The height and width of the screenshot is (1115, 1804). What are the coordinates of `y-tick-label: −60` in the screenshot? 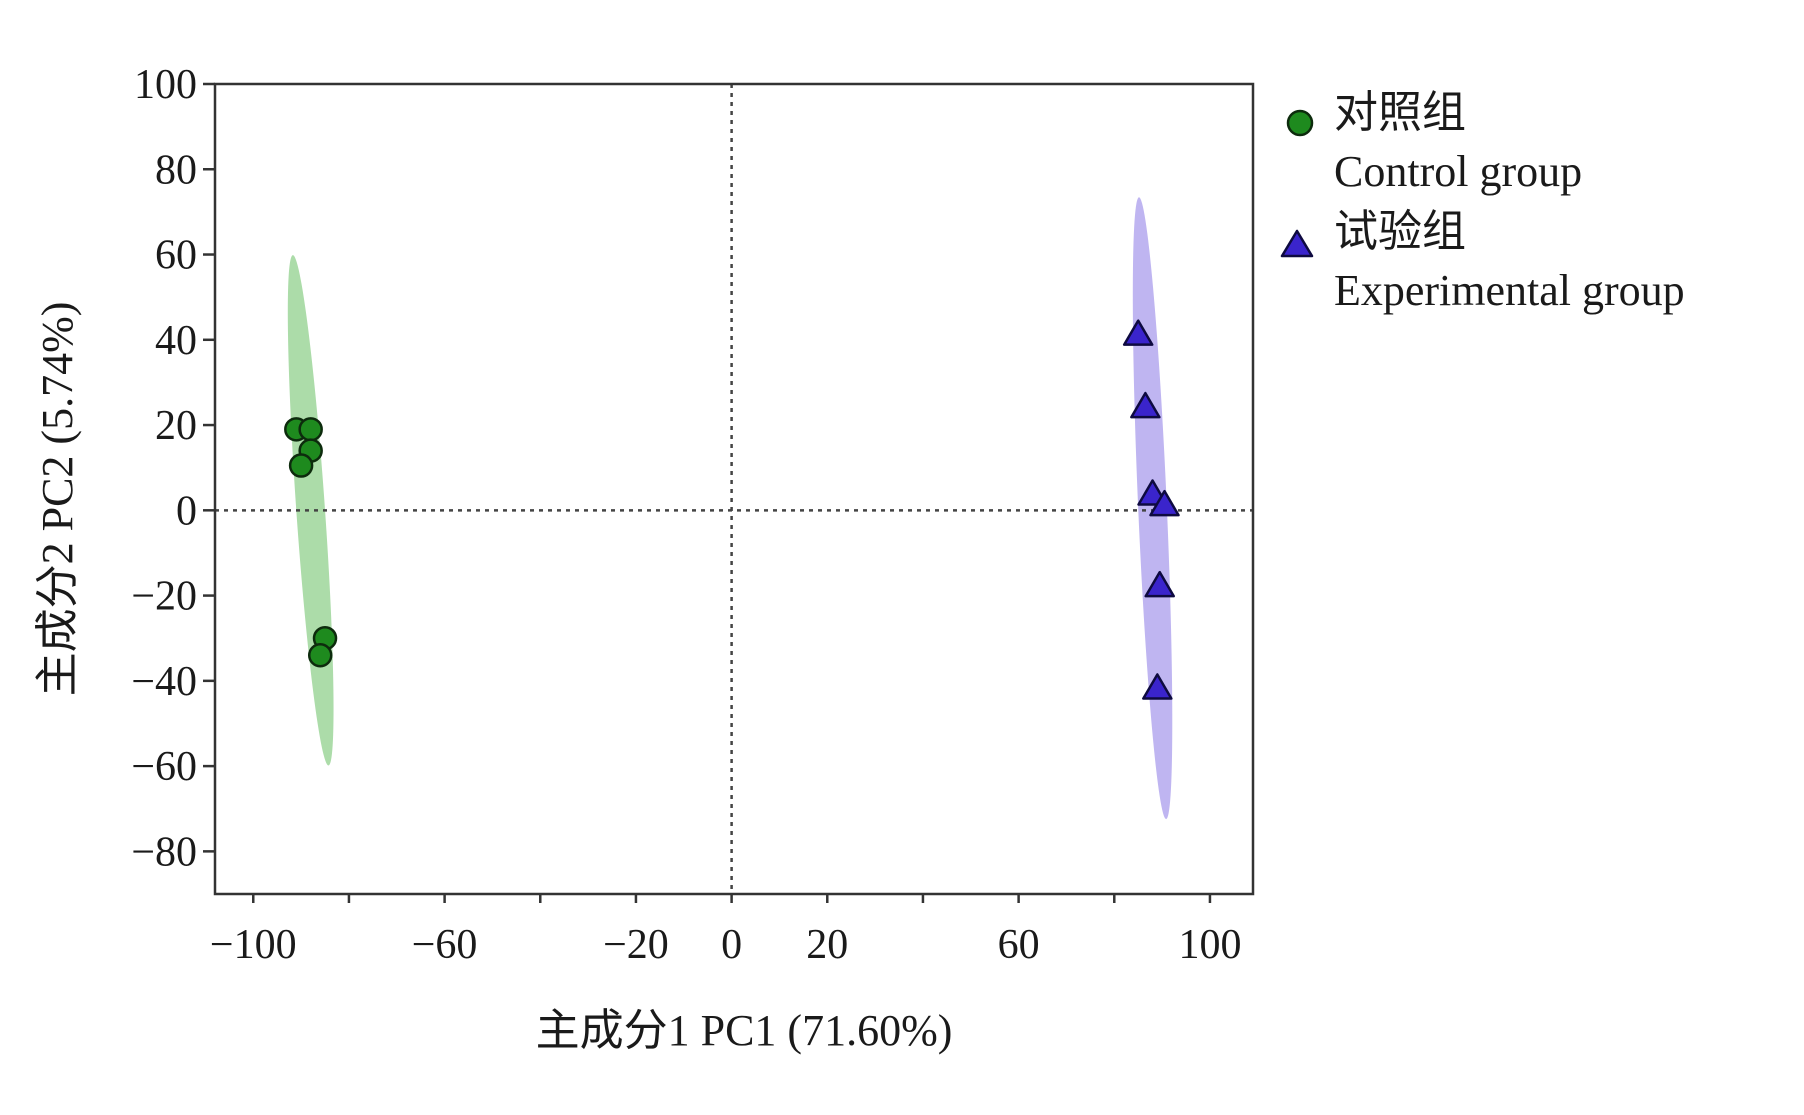 It's located at (164, 767).